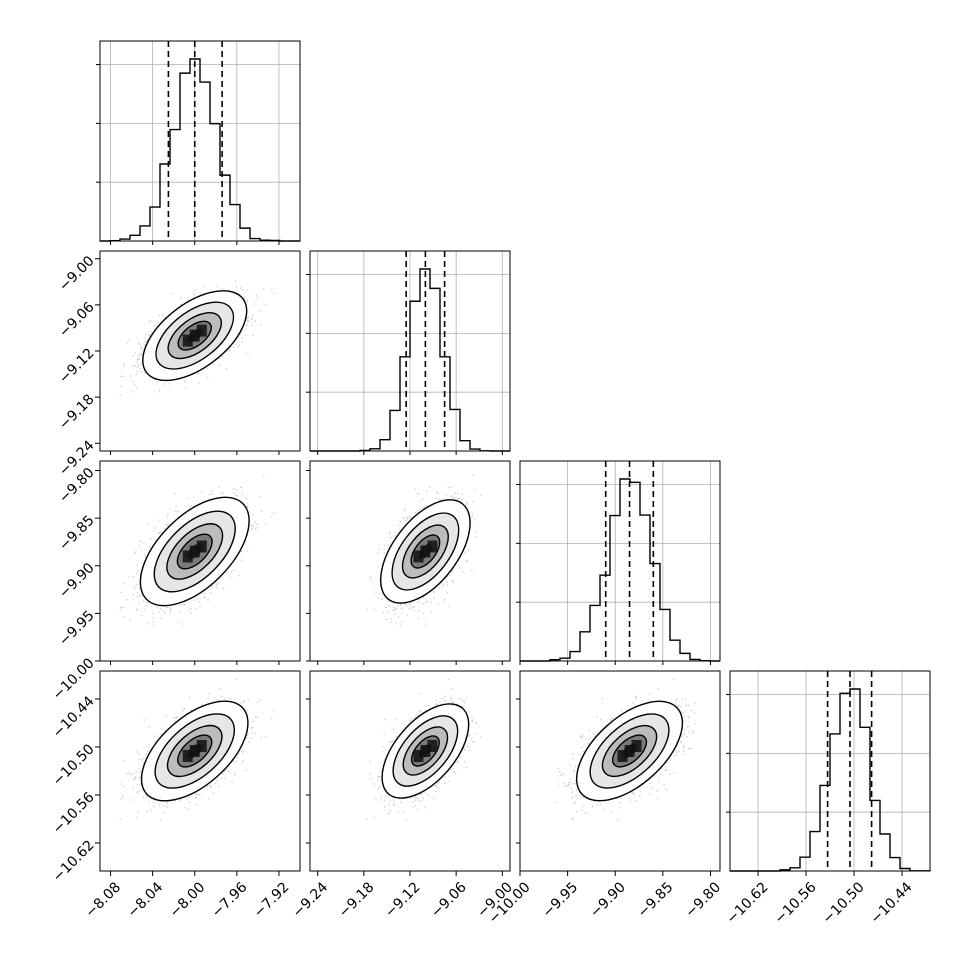 The width and height of the screenshot is (970, 970). Describe the element at coordinates (77, 412) in the screenshot. I see `y-tick-label: −9.18` at that location.